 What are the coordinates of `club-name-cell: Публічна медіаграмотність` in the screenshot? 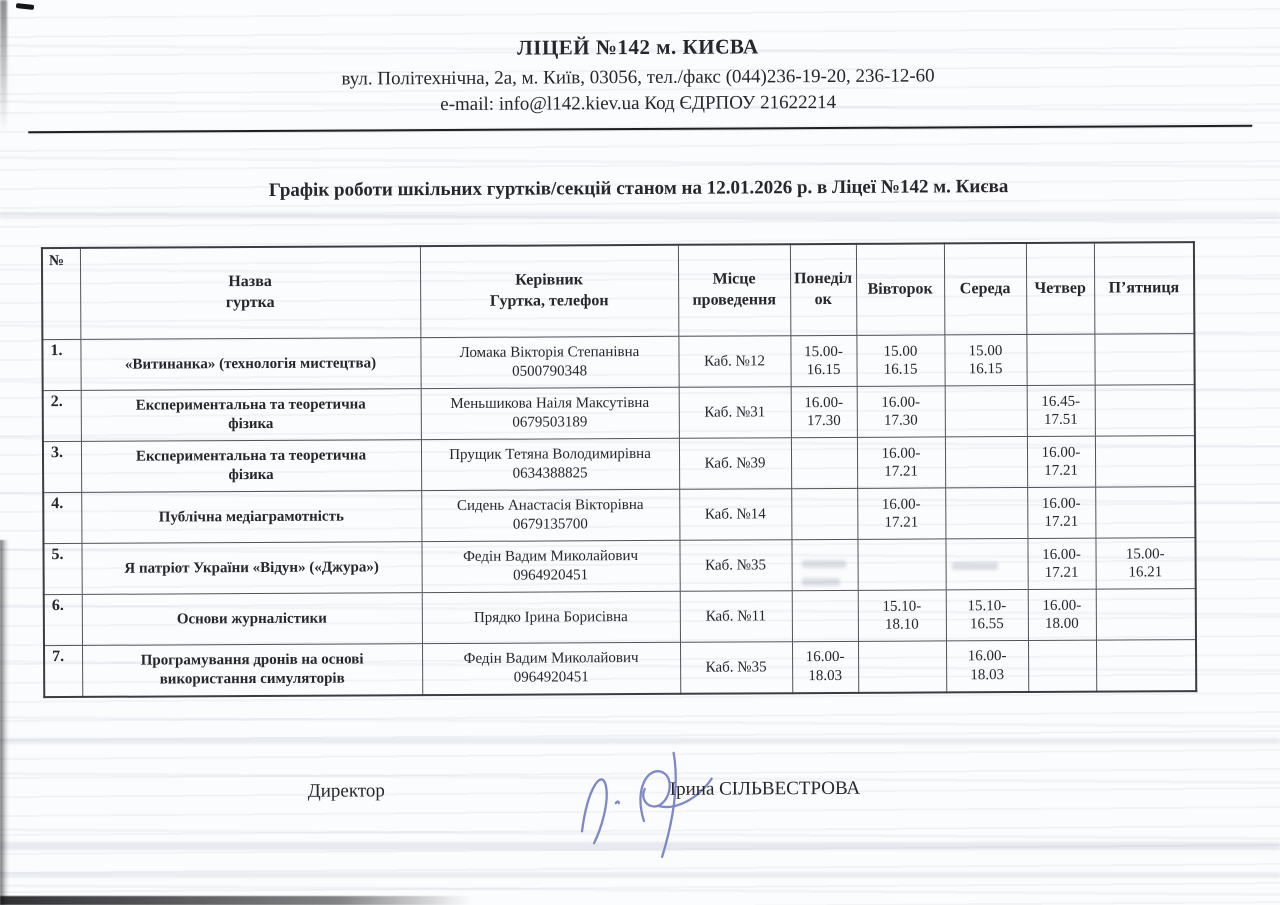 It's located at (251, 517).